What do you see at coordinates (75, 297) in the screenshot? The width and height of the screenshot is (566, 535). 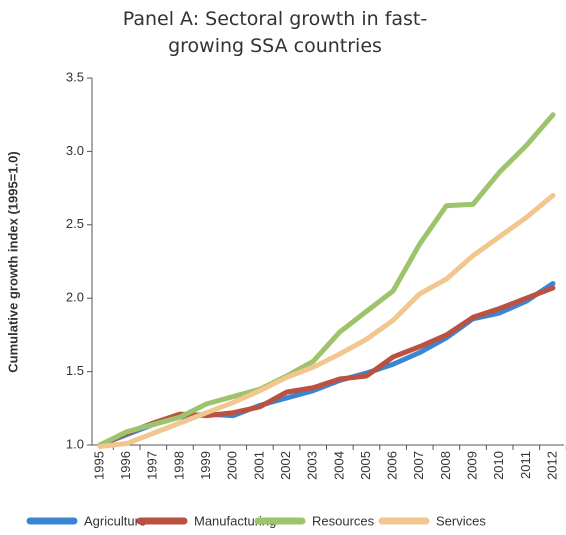 I see `y-tick-label: 2.0` at bounding box center [75, 297].